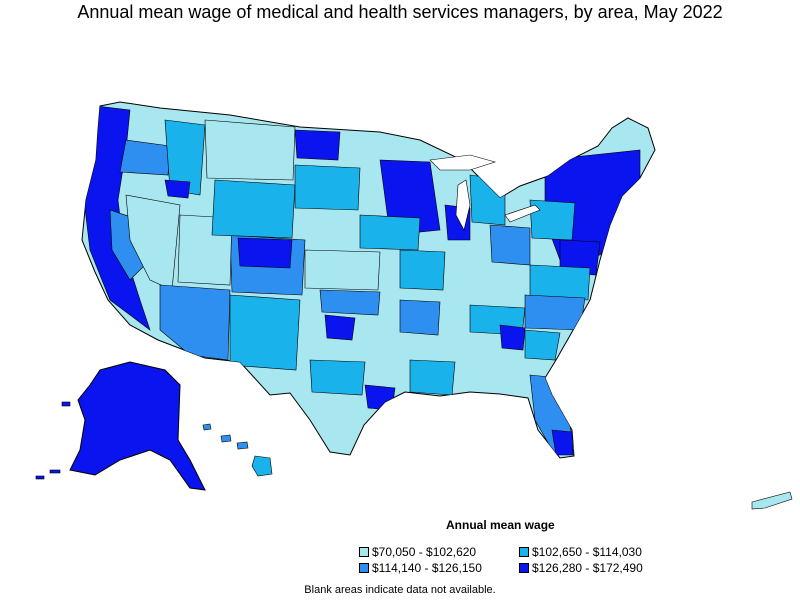 The width and height of the screenshot is (800, 600). I want to click on lake-superior, so click(463, 162).